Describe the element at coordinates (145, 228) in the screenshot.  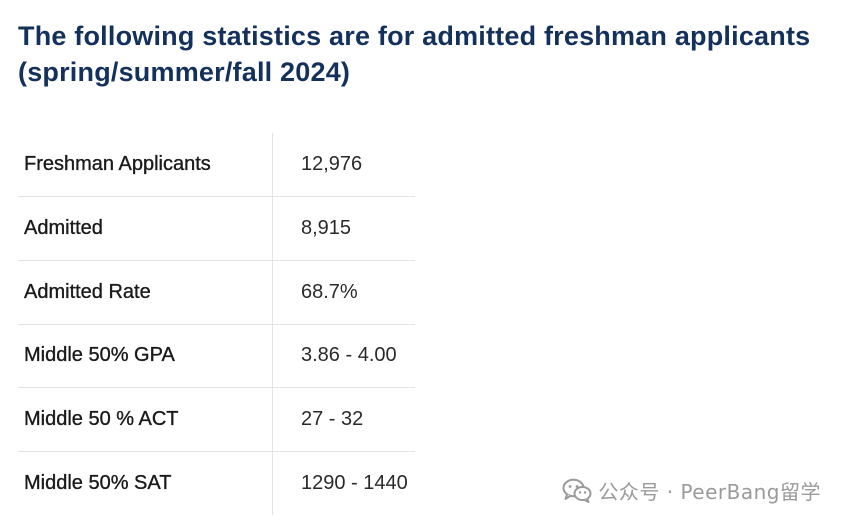
I see `stat-label: Admitted` at that location.